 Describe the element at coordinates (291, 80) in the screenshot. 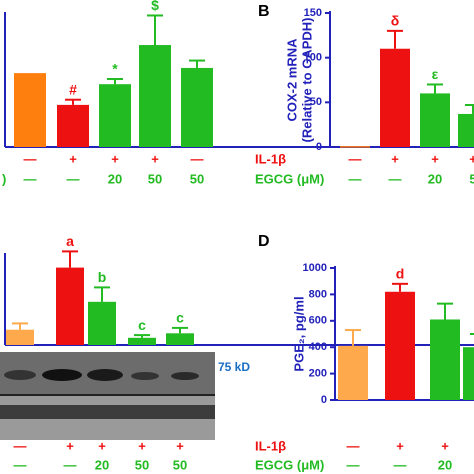

I see `y-axis-label: COX-2 mRNA` at that location.